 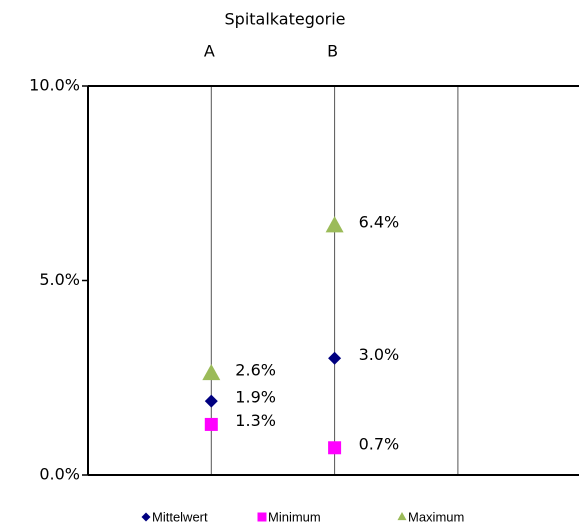 I want to click on category-label: A, so click(x=209, y=51).